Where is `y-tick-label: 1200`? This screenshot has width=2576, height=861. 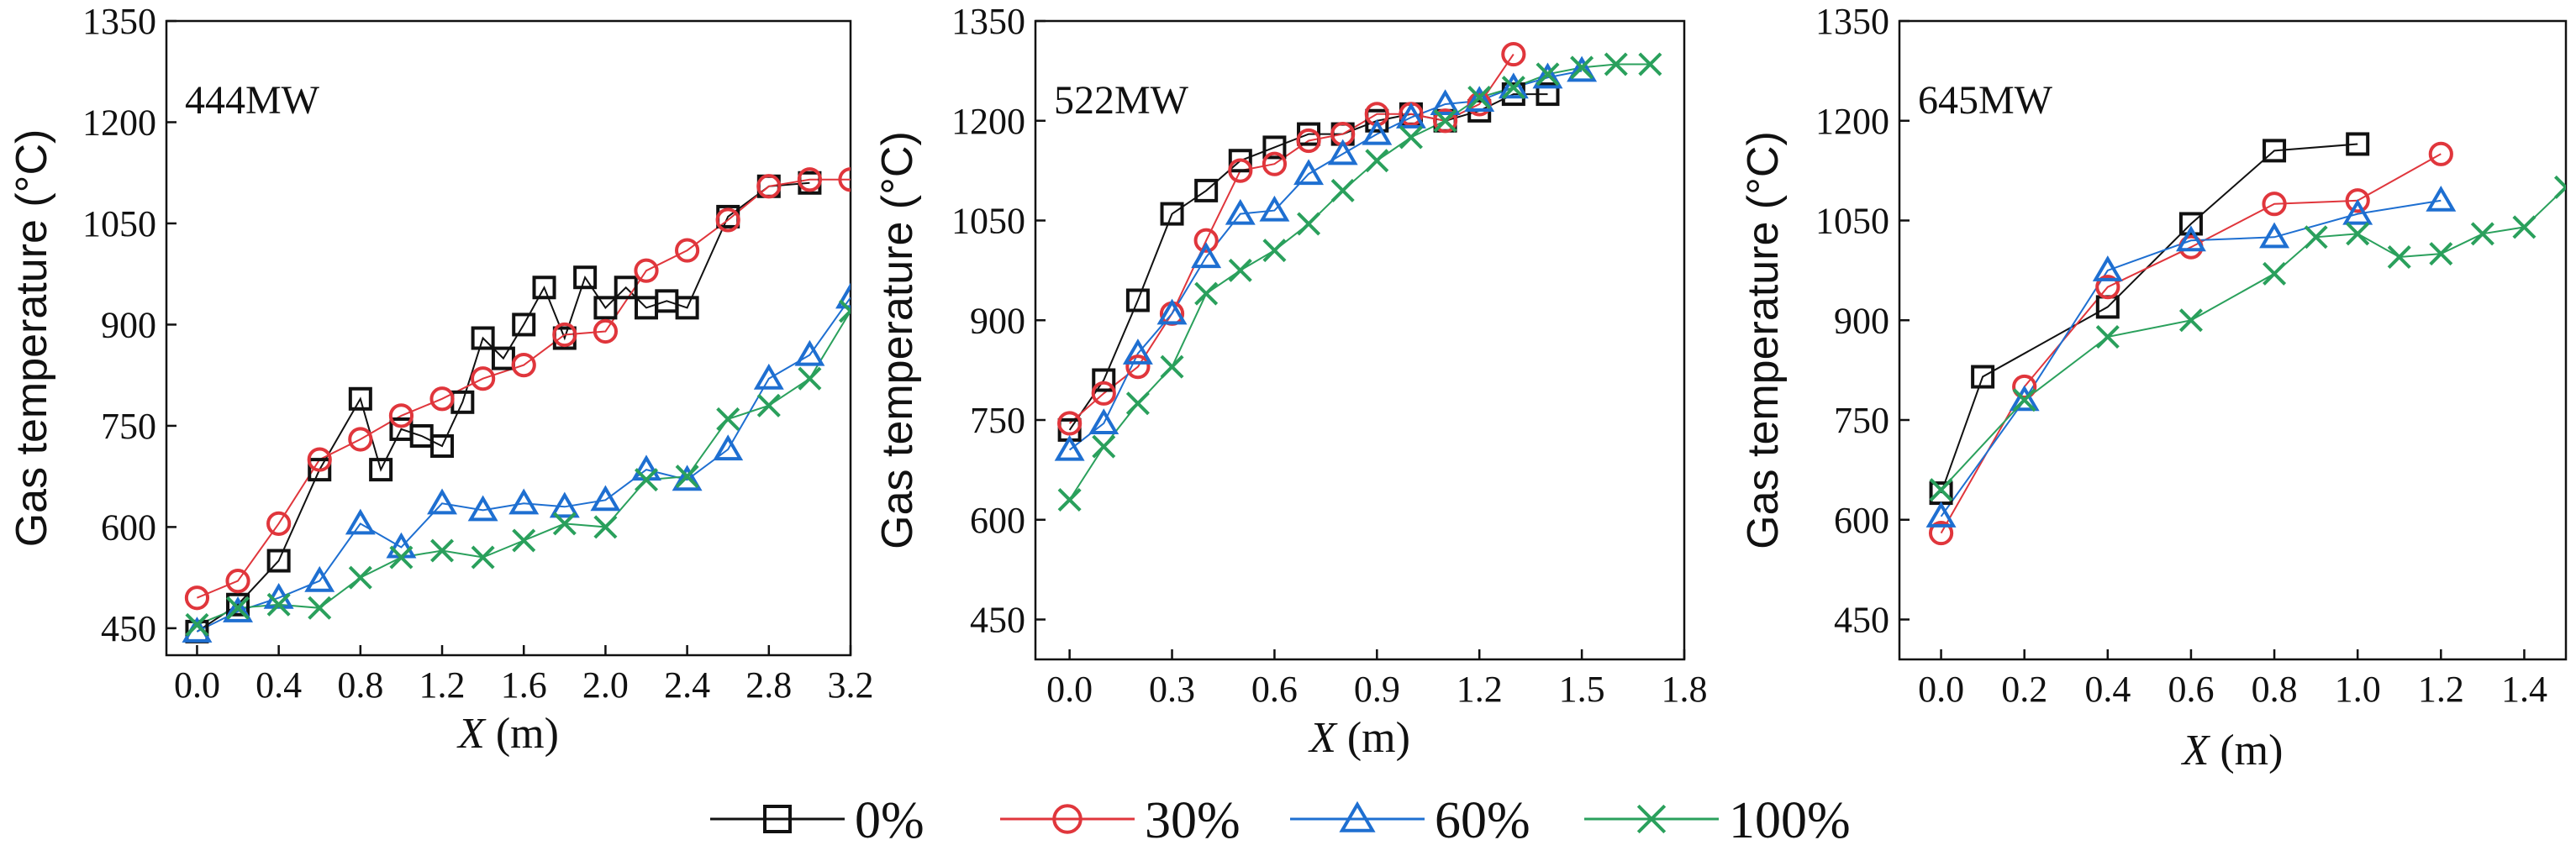 y-tick-label: 1200 is located at coordinates (1852, 121).